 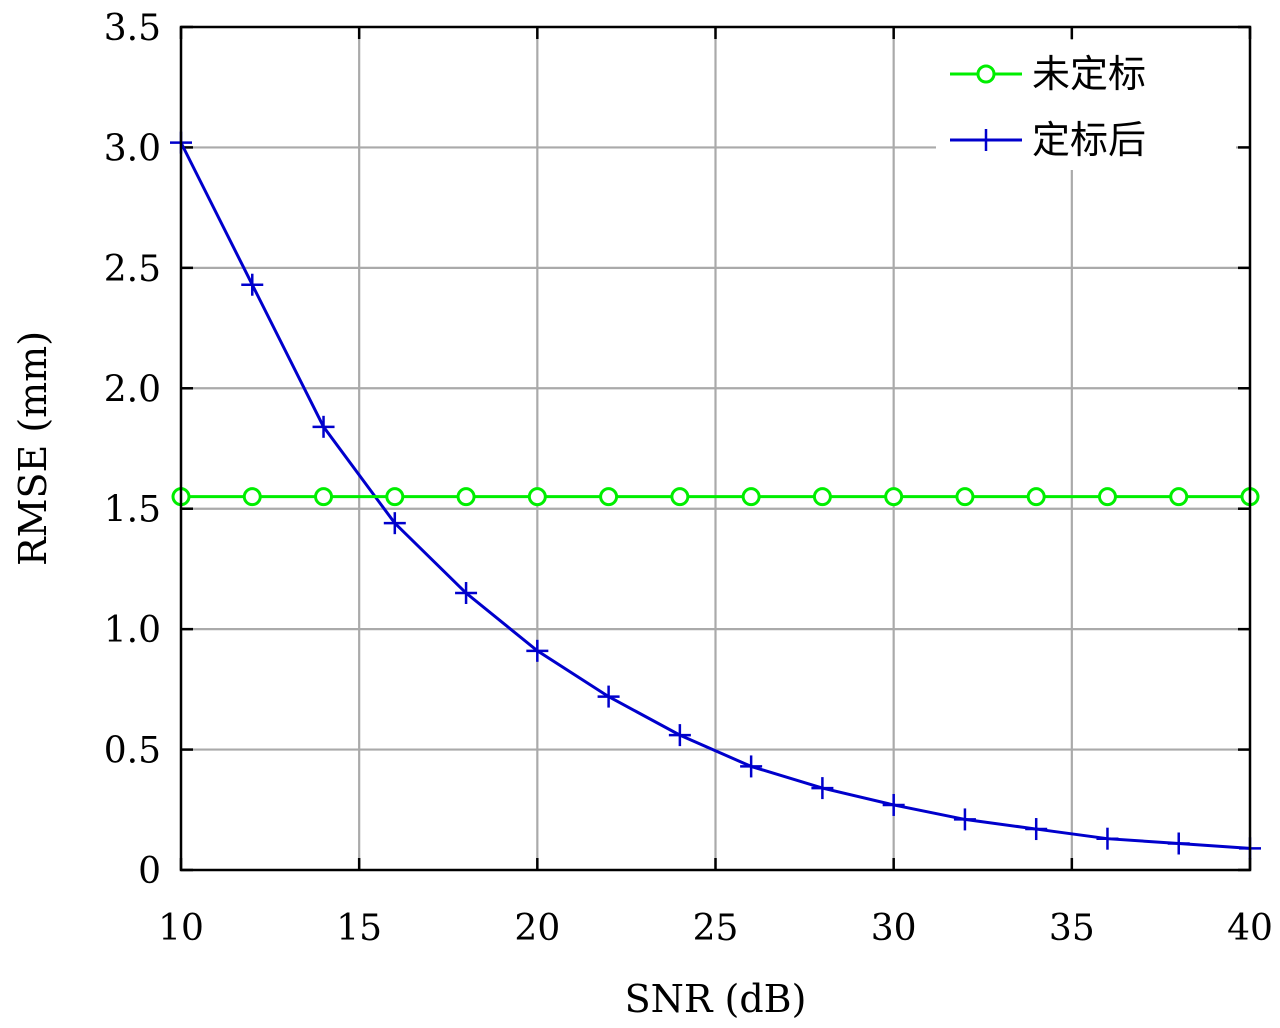 What do you see at coordinates (33, 448) in the screenshot?
I see `y-axis-title: RMSE (mm)` at bounding box center [33, 448].